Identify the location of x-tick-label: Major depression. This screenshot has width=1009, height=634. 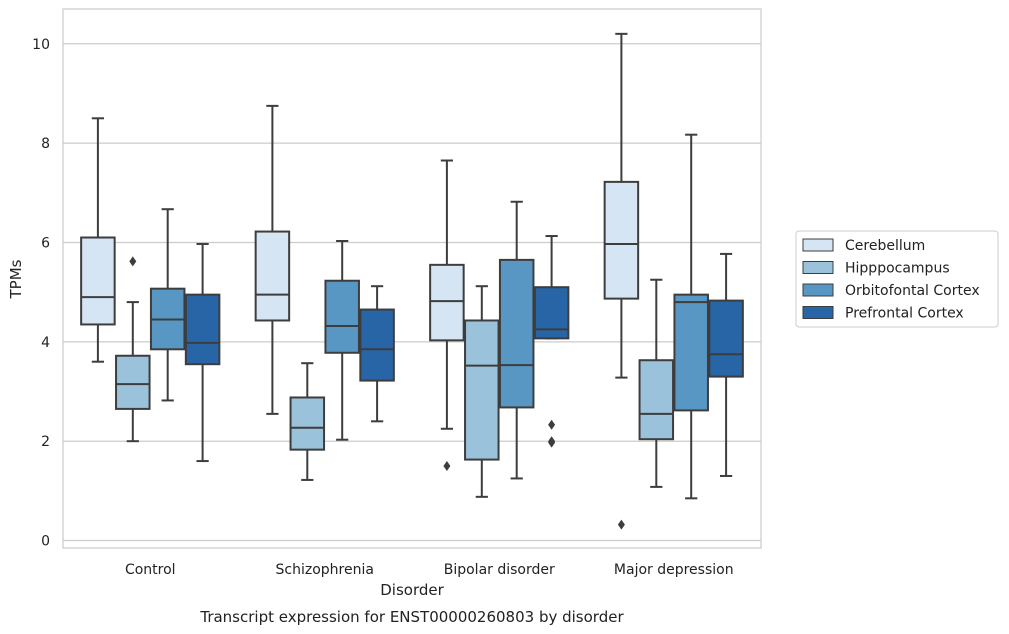
(674, 570).